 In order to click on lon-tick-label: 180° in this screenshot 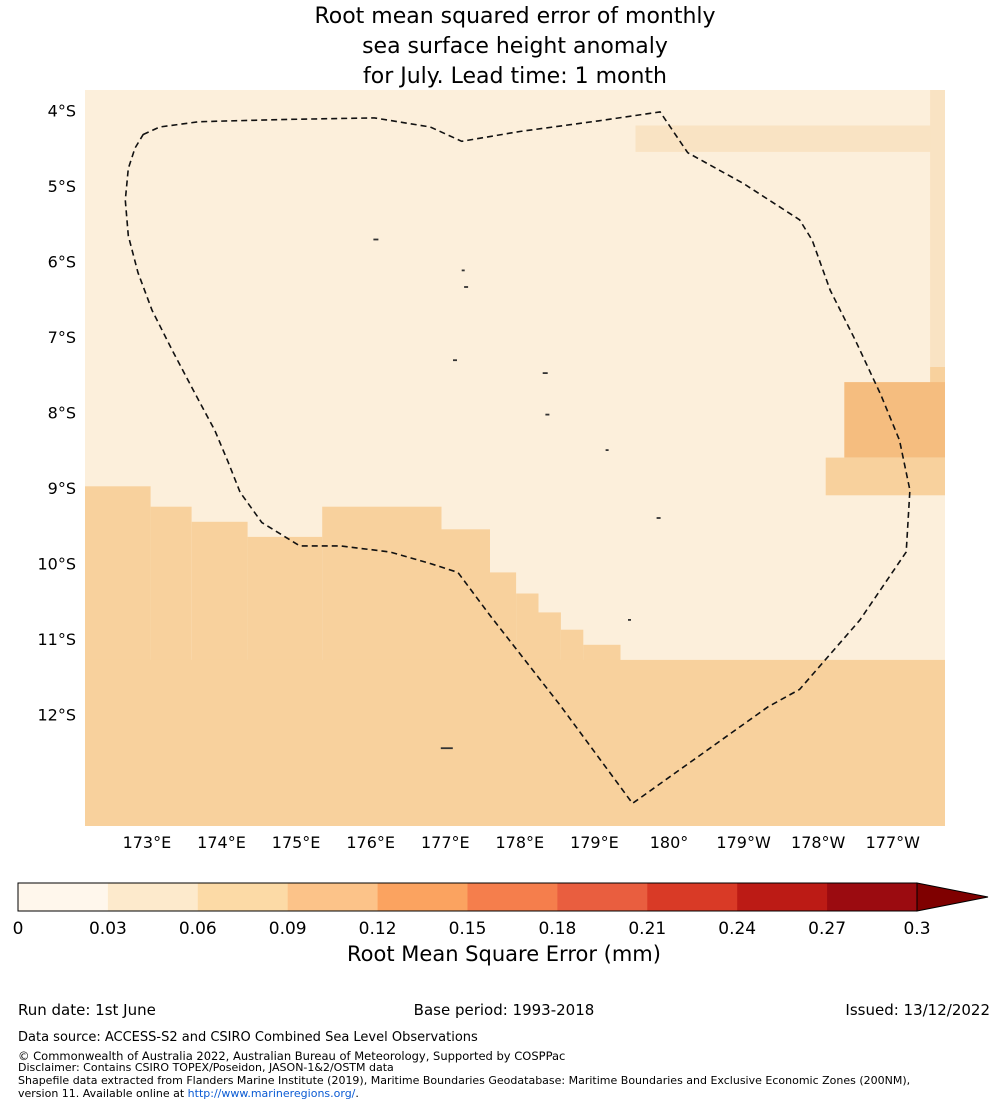, I will do `click(669, 842)`.